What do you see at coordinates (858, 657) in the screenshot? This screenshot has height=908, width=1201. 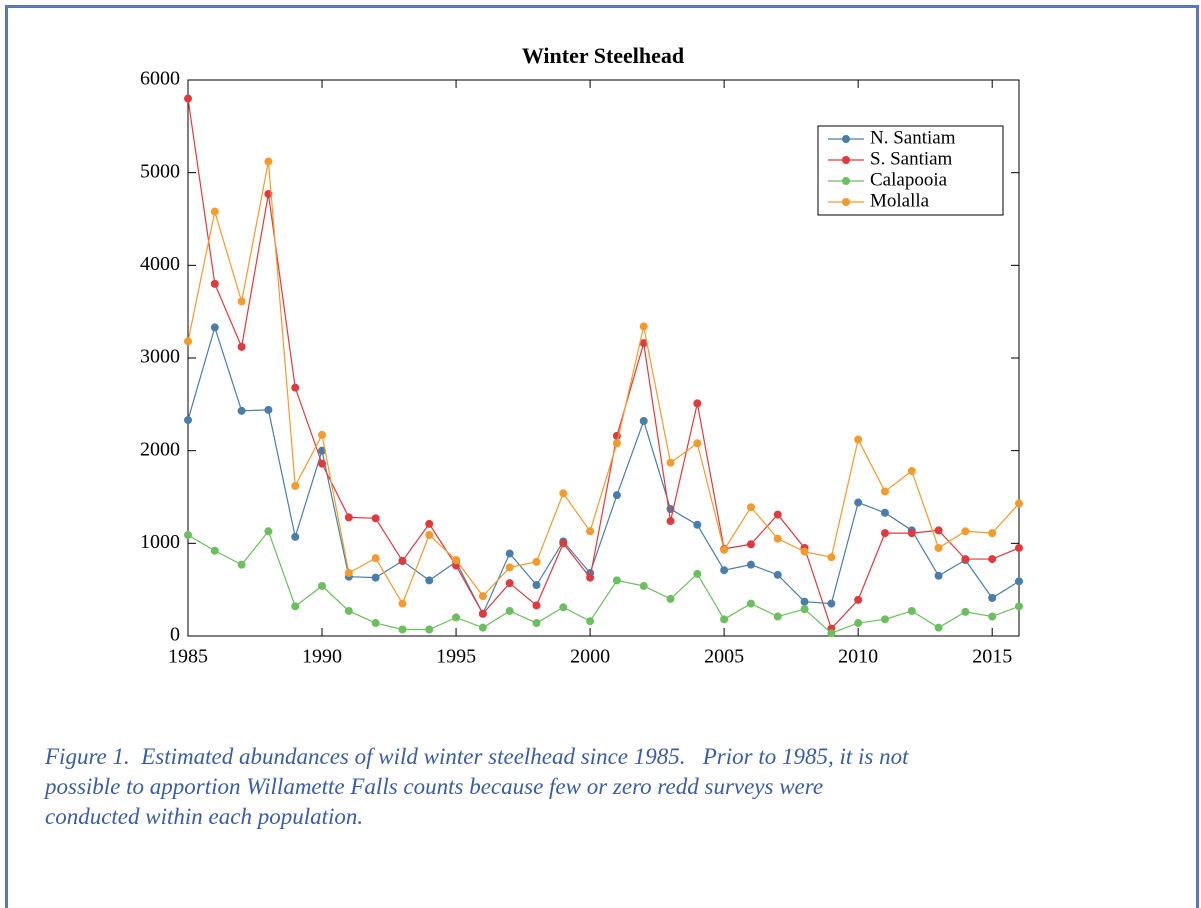 I see `x-tick-label: 2010` at bounding box center [858, 657].